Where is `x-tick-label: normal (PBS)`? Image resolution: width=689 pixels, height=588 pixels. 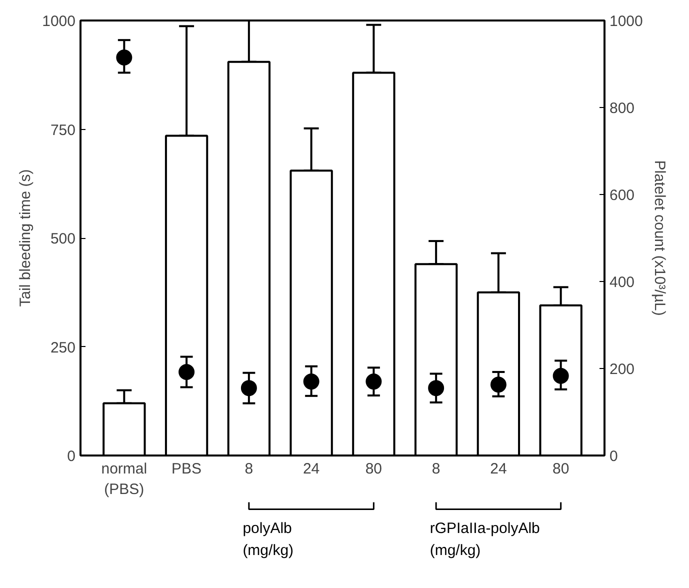 x-tick-label: normal (PBS) is located at coordinates (124, 479).